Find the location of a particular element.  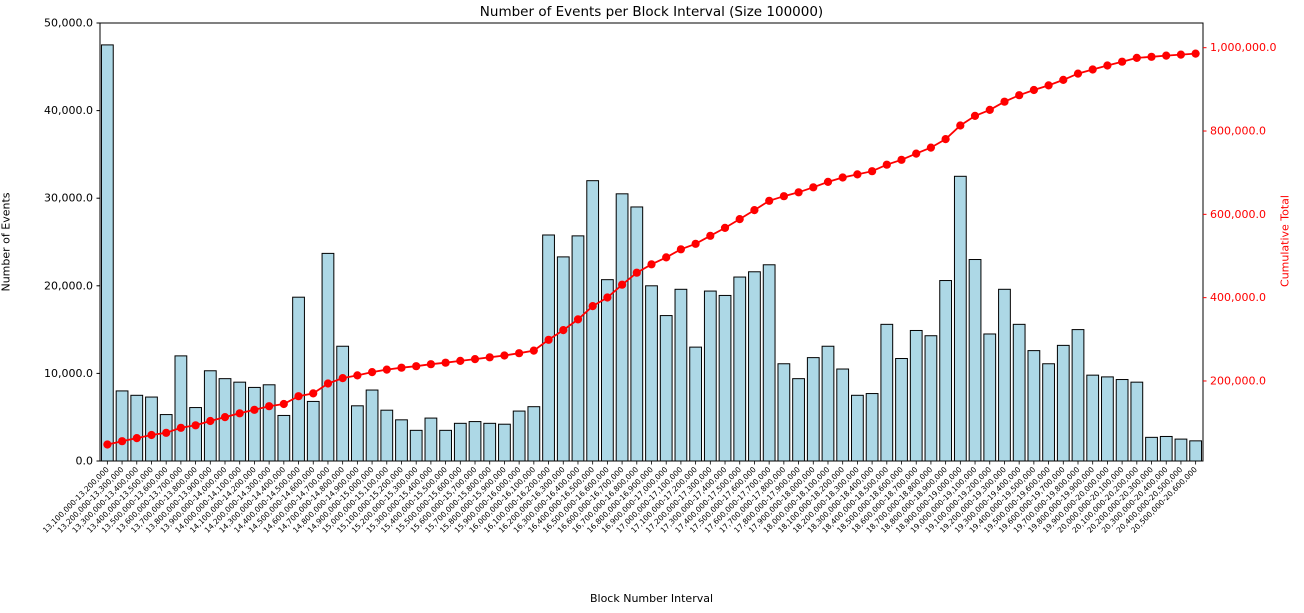

right-tick-label: 200,000.0 is located at coordinates (1238, 380).